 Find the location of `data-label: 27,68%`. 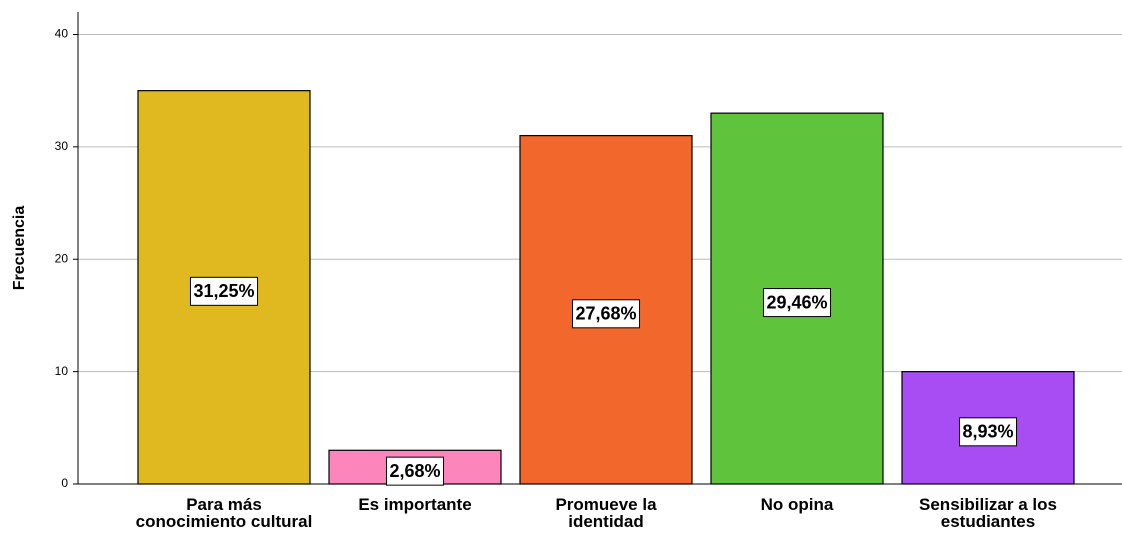

data-label: 27,68% is located at coordinates (605, 314).